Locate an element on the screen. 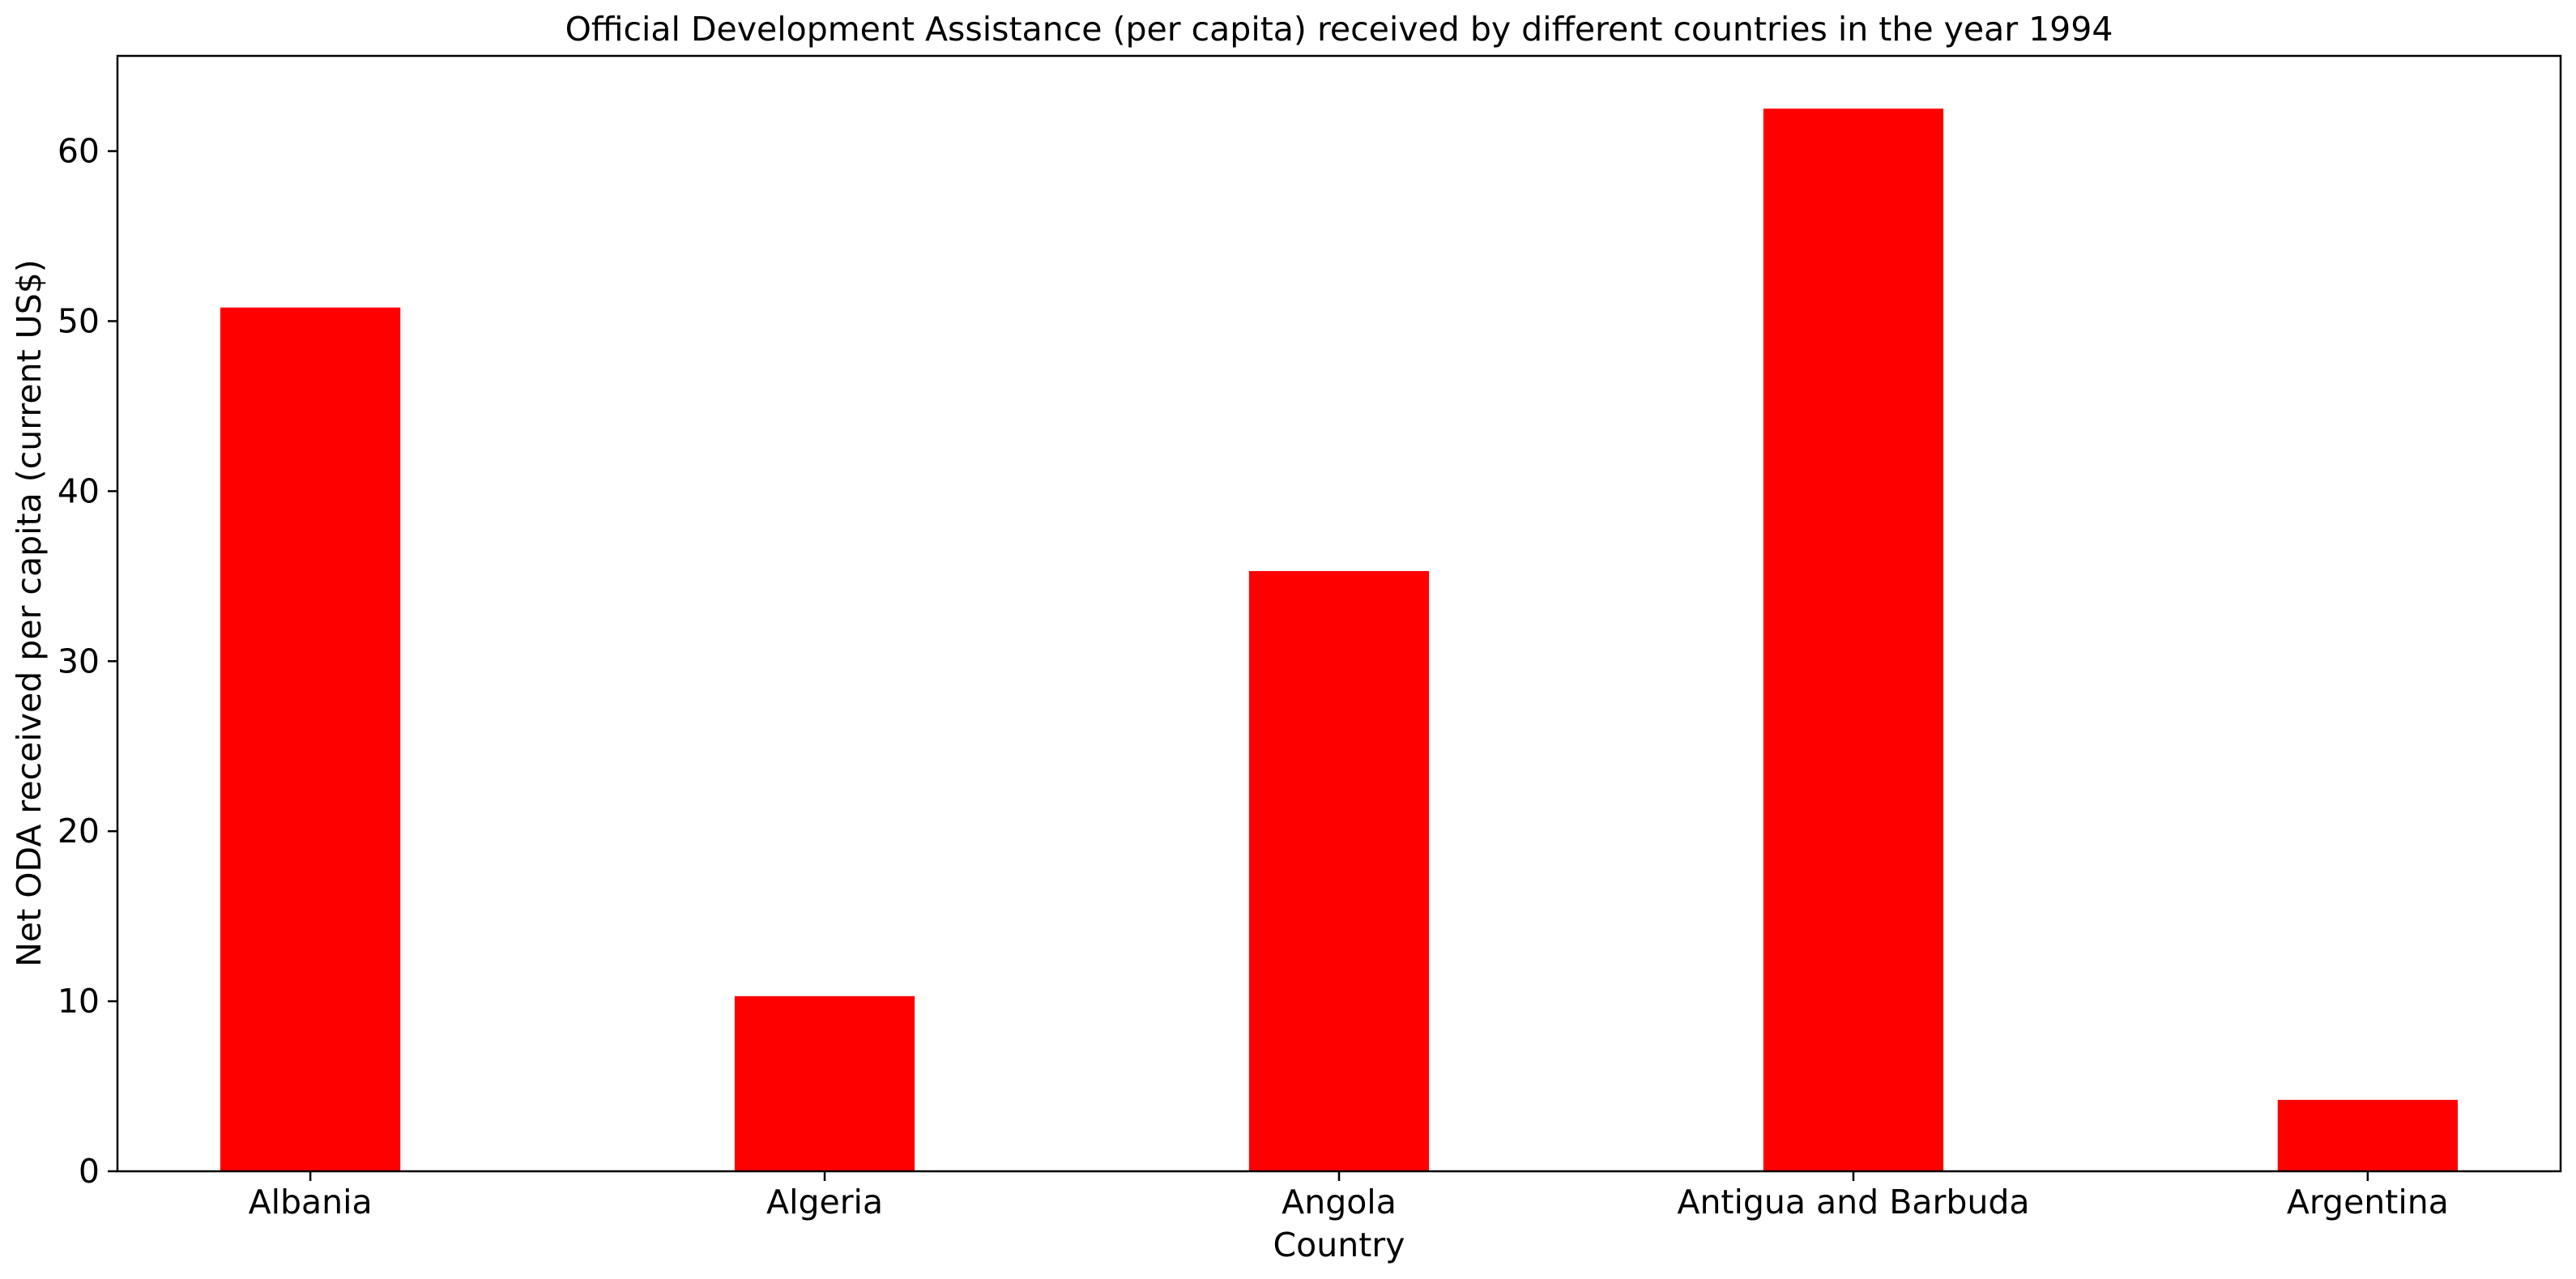  y-tick-label: 10 is located at coordinates (79, 1001).